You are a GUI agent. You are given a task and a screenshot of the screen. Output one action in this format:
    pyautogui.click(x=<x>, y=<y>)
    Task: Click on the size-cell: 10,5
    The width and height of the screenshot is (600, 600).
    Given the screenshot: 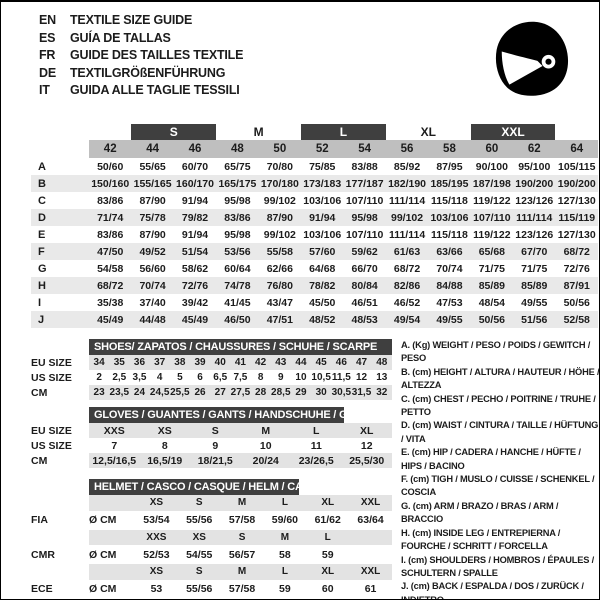 What is the action you would take?
    pyautogui.click(x=321, y=377)
    